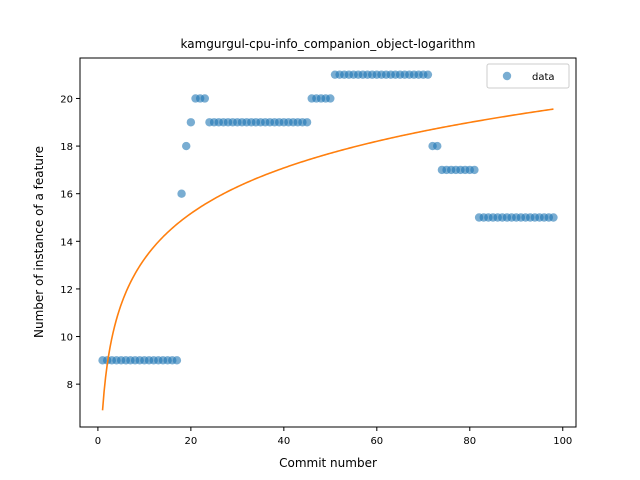 The width and height of the screenshot is (640, 480). What do you see at coordinates (66, 290) in the screenshot?
I see `y-tick-label: 12` at bounding box center [66, 290].